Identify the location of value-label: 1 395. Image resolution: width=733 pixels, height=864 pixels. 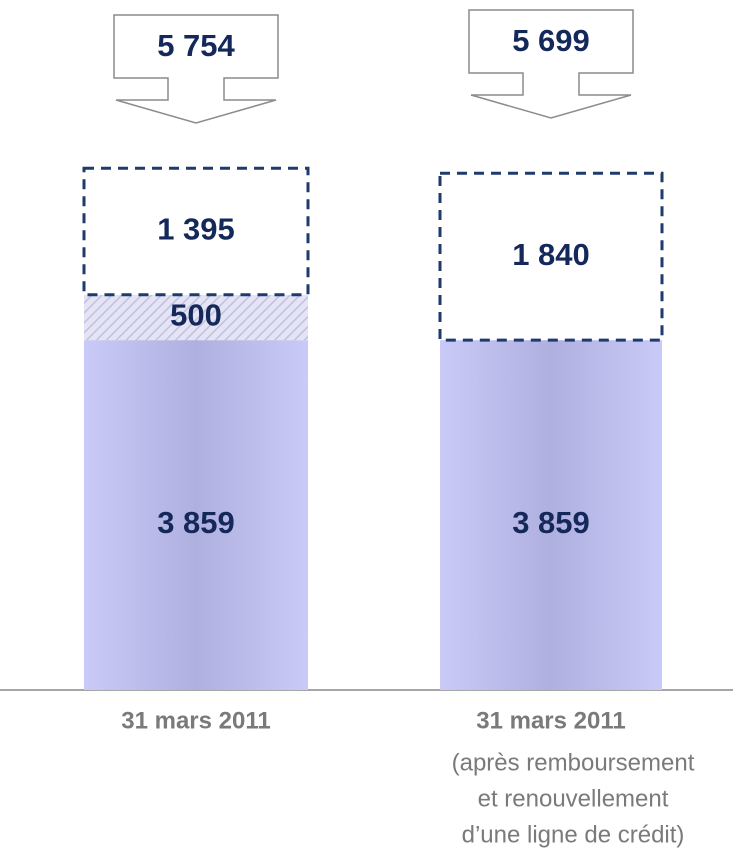
(196, 229).